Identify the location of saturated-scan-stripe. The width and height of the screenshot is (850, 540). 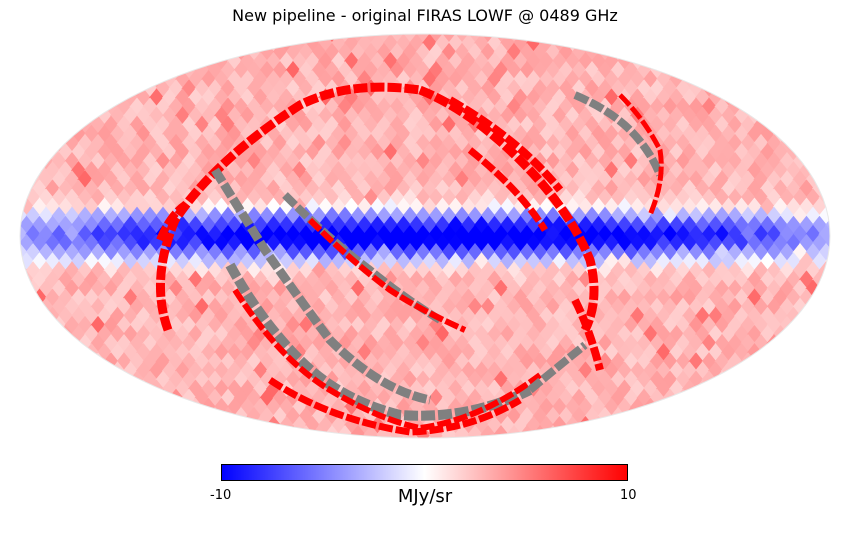
(506, 144).